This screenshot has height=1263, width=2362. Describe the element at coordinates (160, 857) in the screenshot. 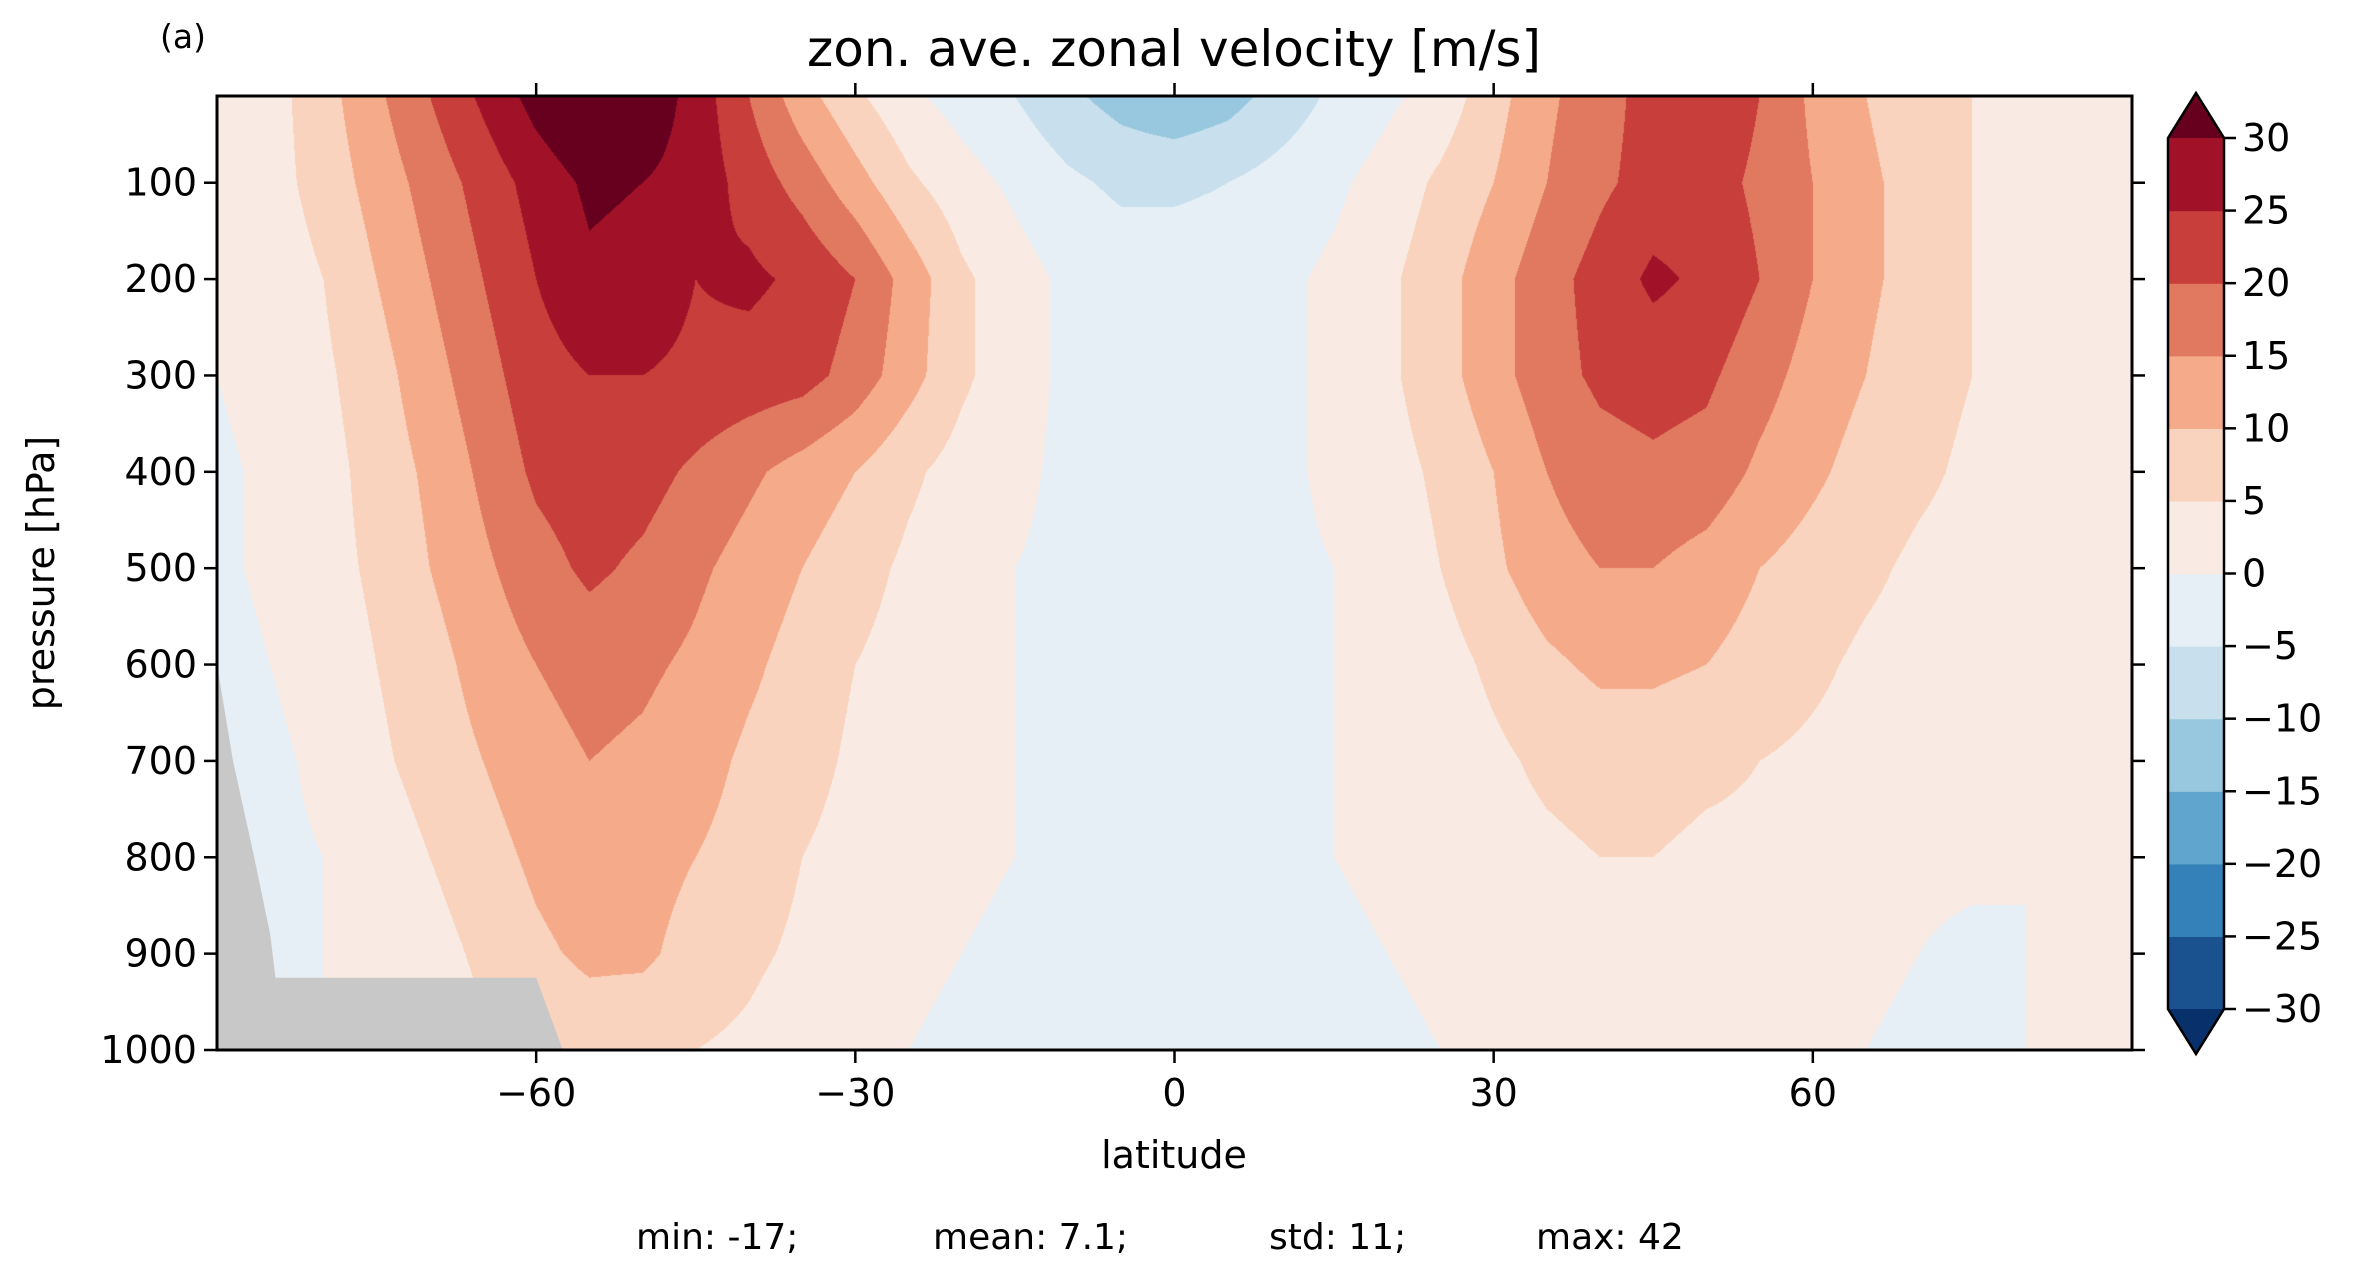

I see `y-tick-label: 800` at that location.